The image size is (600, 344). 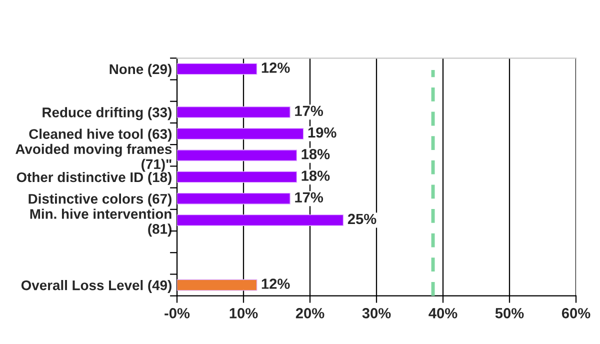 I want to click on data-label: 19%, so click(x=322, y=132).